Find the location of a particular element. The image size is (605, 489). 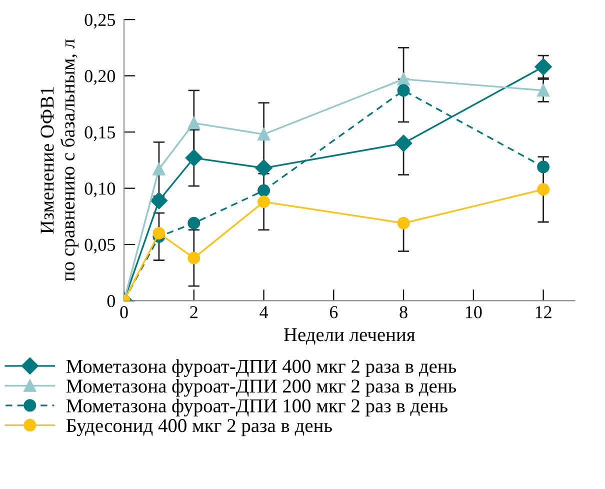

x-tick-label: 10 is located at coordinates (474, 312).